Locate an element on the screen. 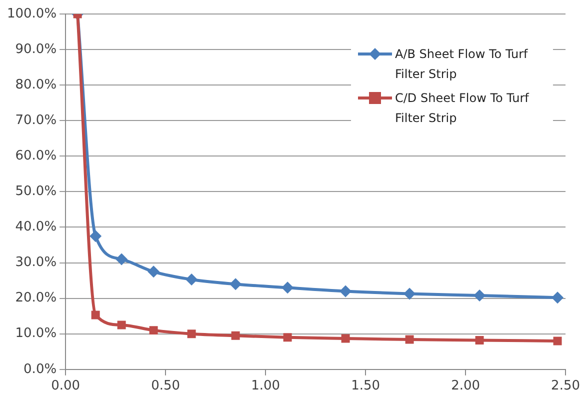 Image resolution: width=583 pixels, height=401 pixels. legend-label: C/D Sheet Flow To Turf Filter Strip is located at coordinates (462, 108).